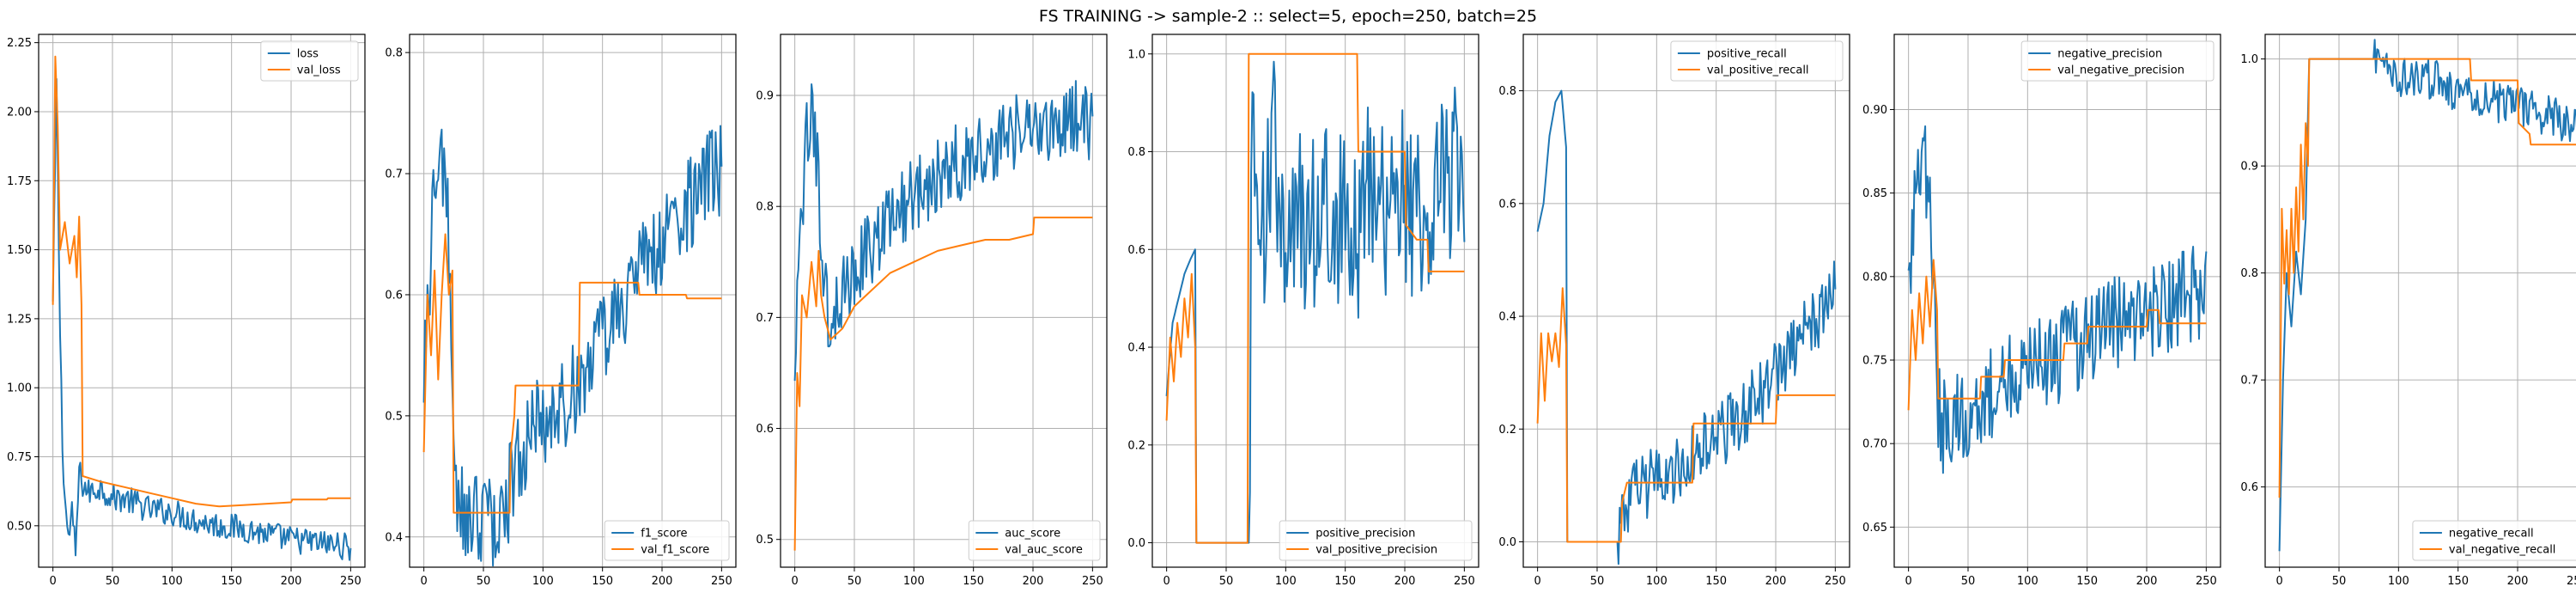  I want to click on legend-label: auc_score, so click(1032, 534).